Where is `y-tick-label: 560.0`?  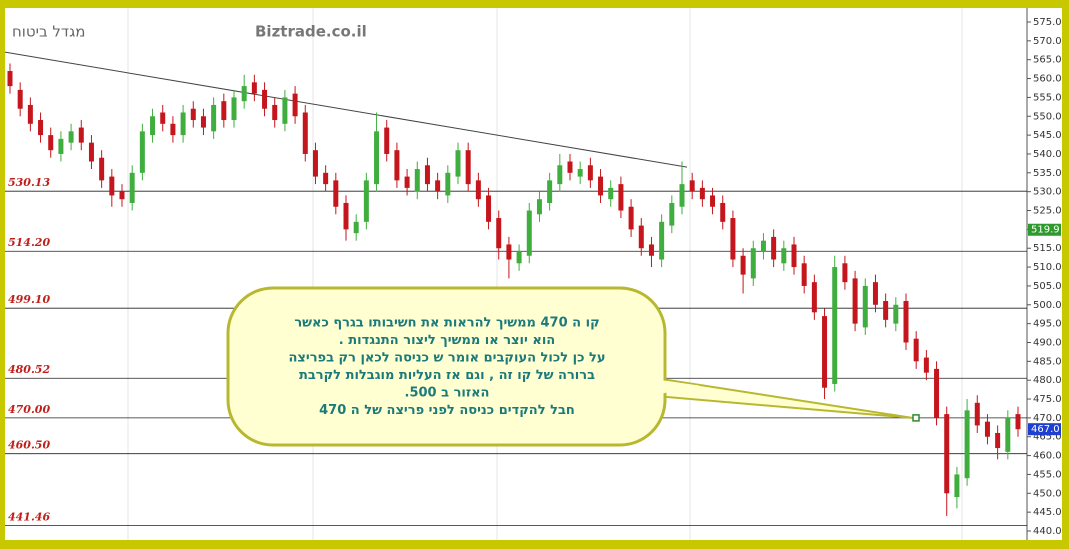
y-tick-label: 560.0 is located at coordinates (1047, 79).